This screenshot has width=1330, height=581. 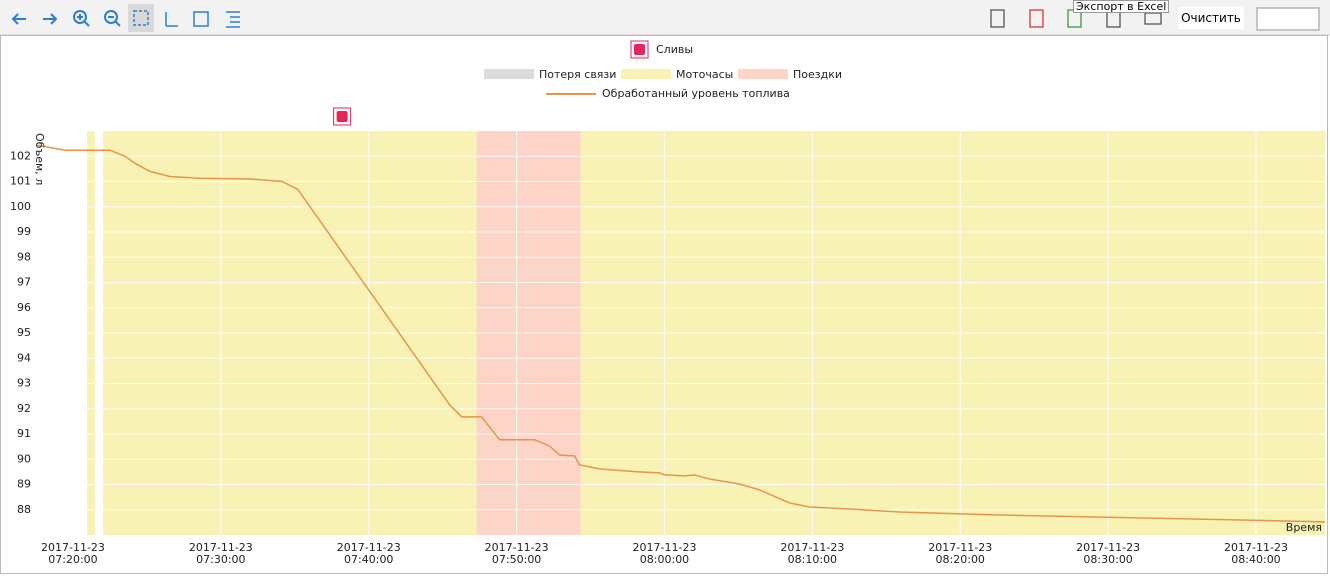 I want to click on y-tick-label: 96, so click(x=24, y=307).